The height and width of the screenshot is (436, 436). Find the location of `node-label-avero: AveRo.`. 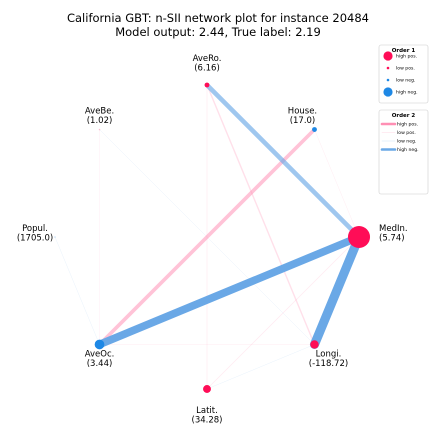

node-label-avero: AveRo. is located at coordinates (207, 59).